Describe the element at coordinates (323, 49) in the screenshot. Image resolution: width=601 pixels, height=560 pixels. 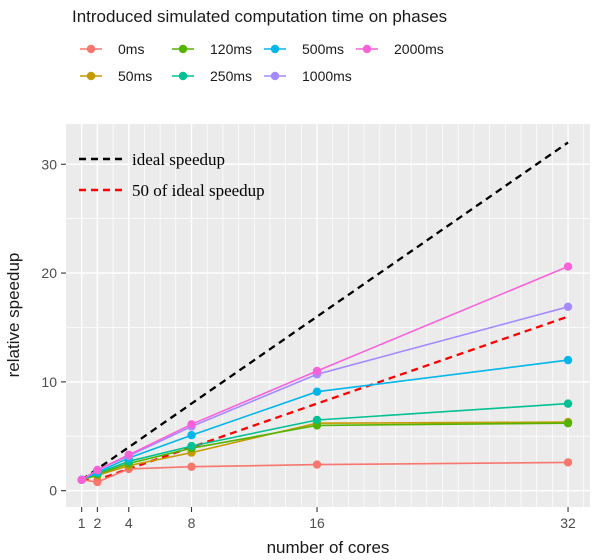
I see `legend-label: 500ms` at that location.